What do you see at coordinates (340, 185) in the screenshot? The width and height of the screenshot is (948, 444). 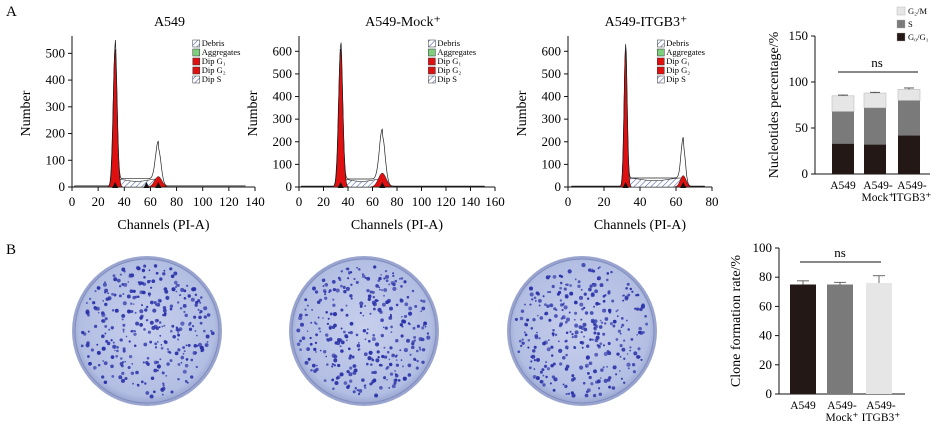 I see `peak-marker` at bounding box center [340, 185].